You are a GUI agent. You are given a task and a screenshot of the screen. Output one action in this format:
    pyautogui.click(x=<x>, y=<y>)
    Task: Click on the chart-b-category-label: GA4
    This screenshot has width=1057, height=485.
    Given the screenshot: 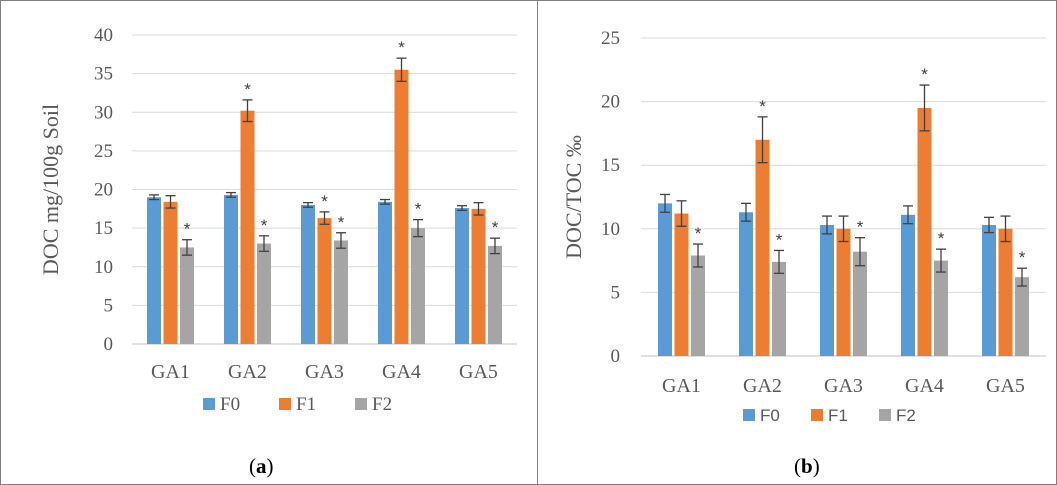 What is the action you would take?
    pyautogui.click(x=924, y=386)
    